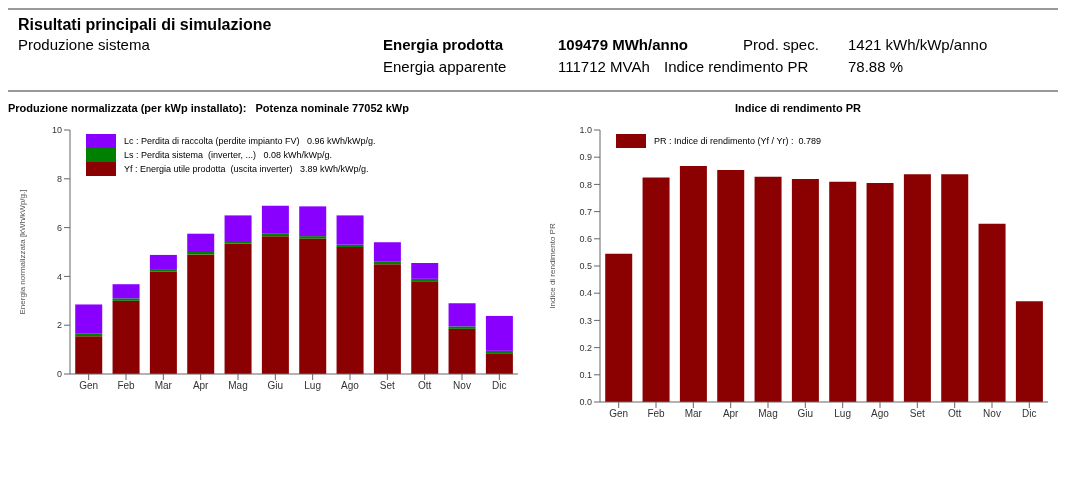 The width and height of the screenshot is (1069, 500). I want to click on y-tick-label: 0.9, so click(585, 157).